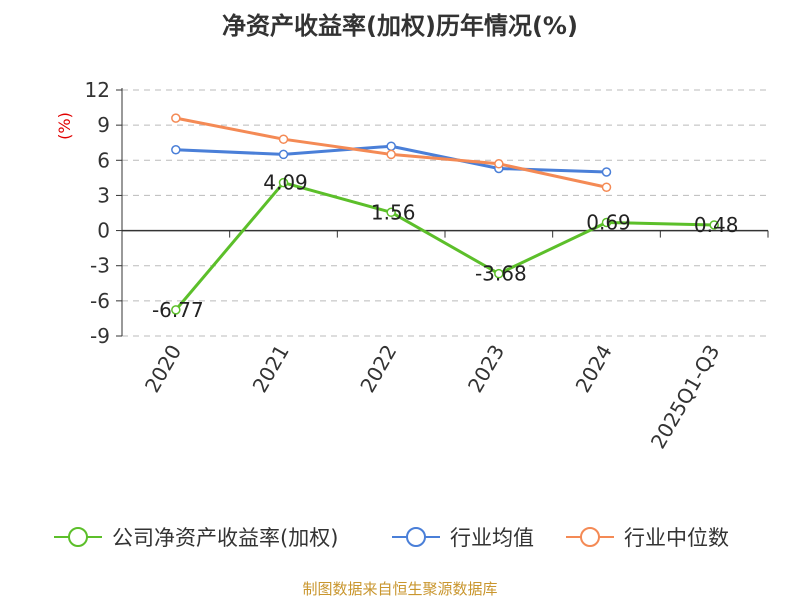 The width and height of the screenshot is (800, 600). I want to click on data-label: -6.77, so click(178, 310).